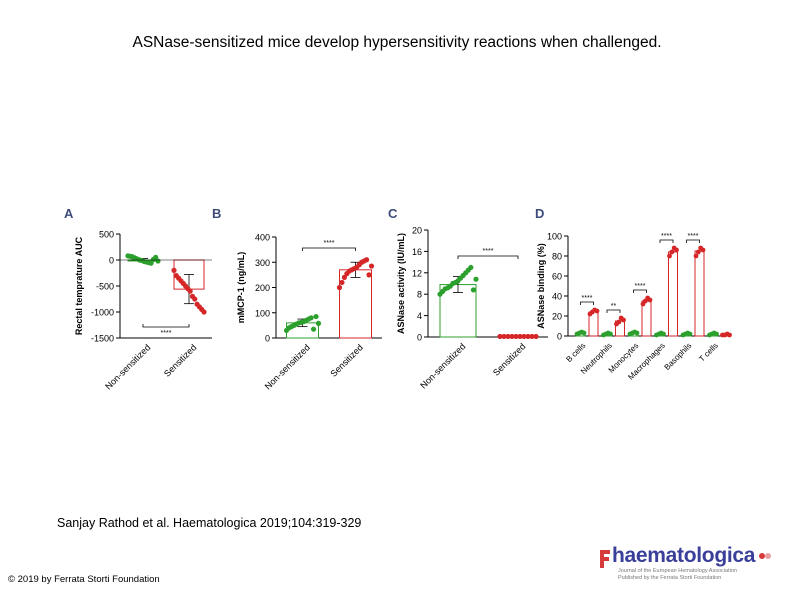 The image size is (794, 595). I want to click on y-tick-label: 300, so click(262, 263).